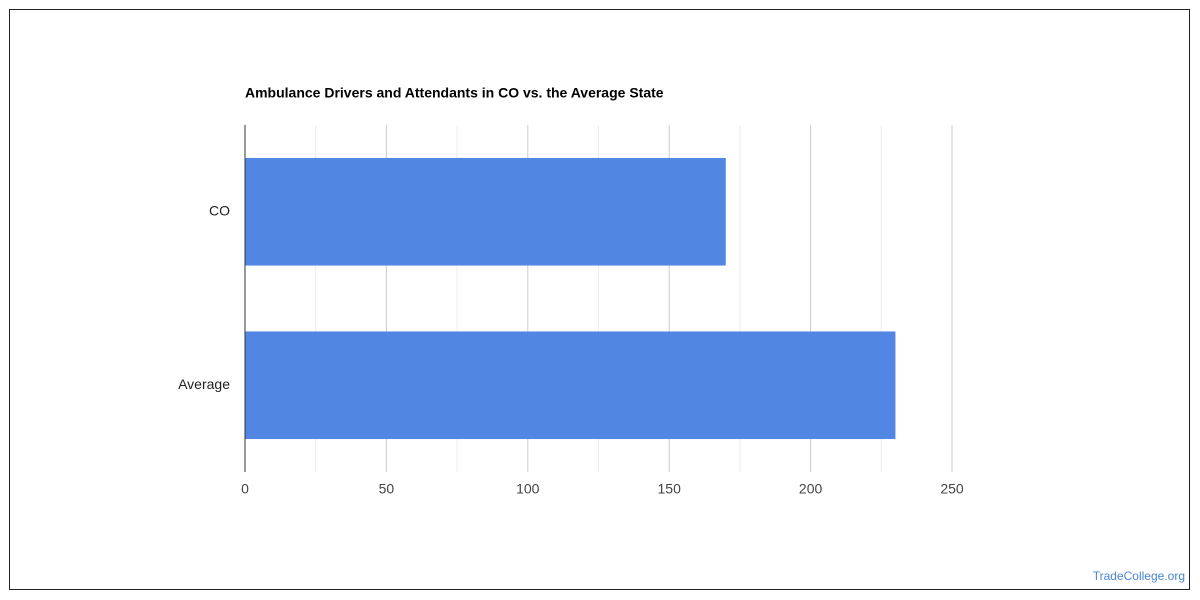 This screenshot has width=1200, height=600. I want to click on y-tick-label: Average, so click(204, 384).